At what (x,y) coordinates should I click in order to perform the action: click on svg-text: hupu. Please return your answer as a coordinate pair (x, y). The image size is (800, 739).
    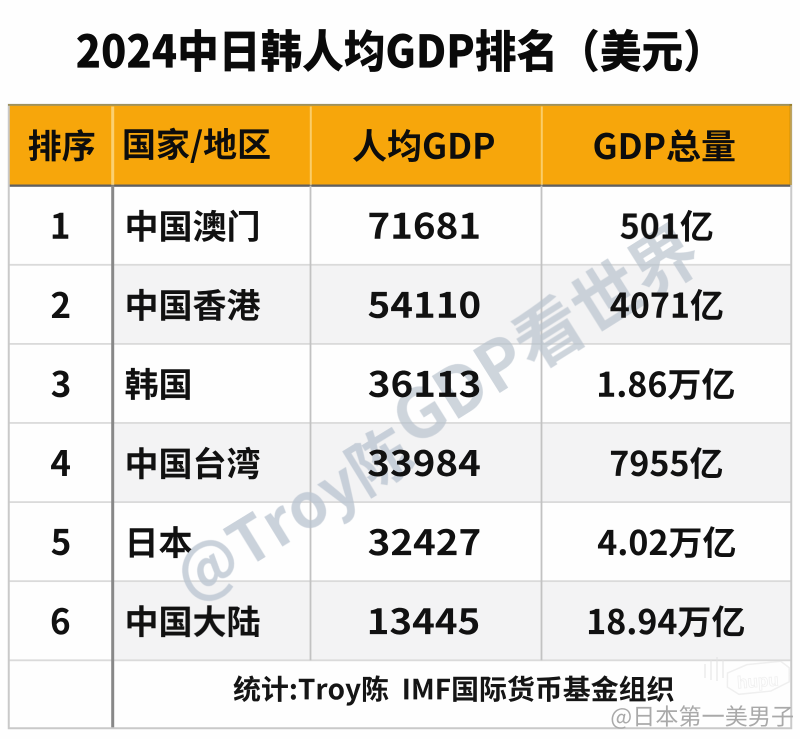
    Looking at the image, I should click on (757, 682).